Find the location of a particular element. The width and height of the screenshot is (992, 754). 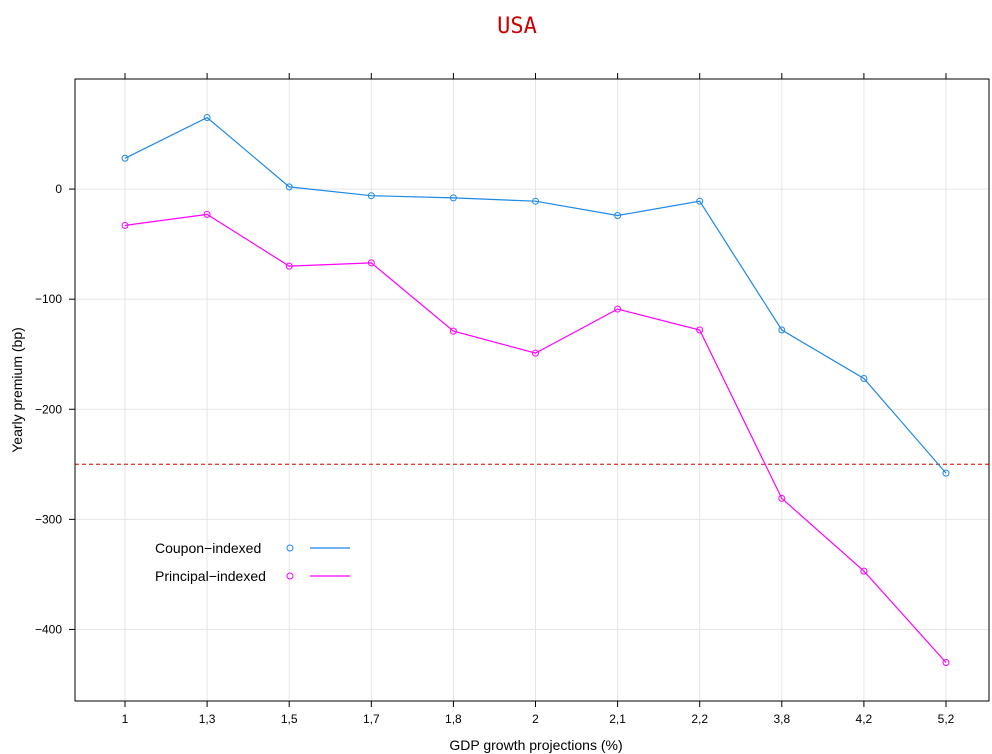

y-tick-label: −300 is located at coordinates (48, 519).